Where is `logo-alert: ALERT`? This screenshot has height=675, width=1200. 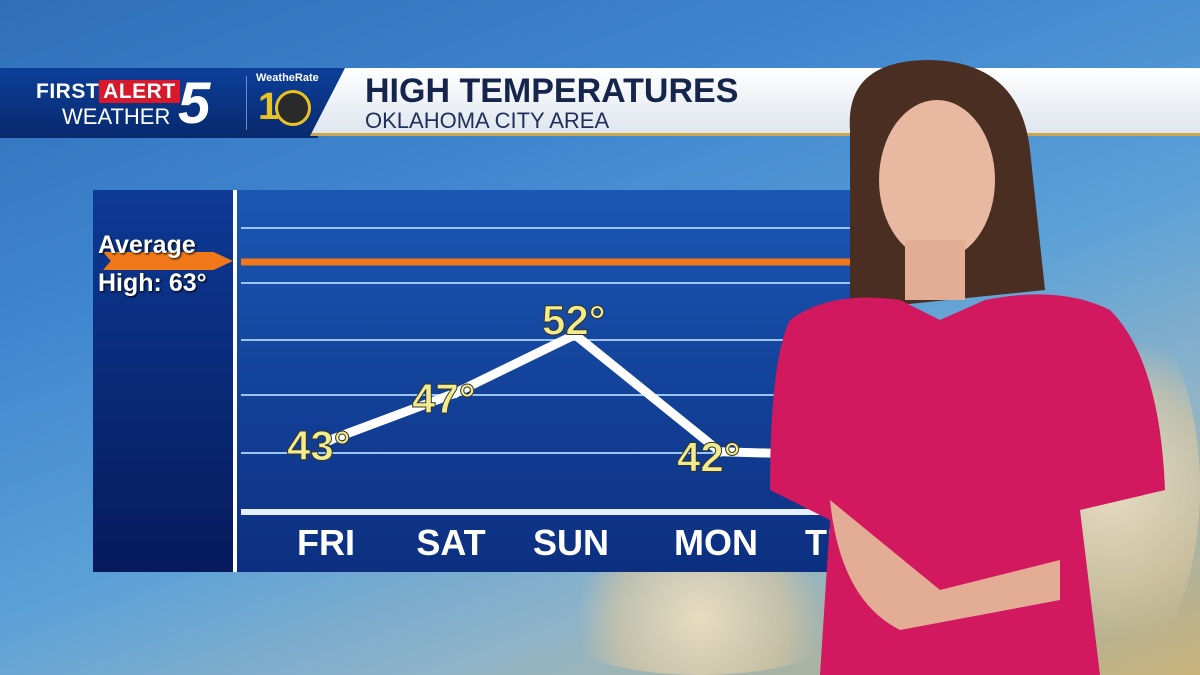 logo-alert: ALERT is located at coordinates (139, 91).